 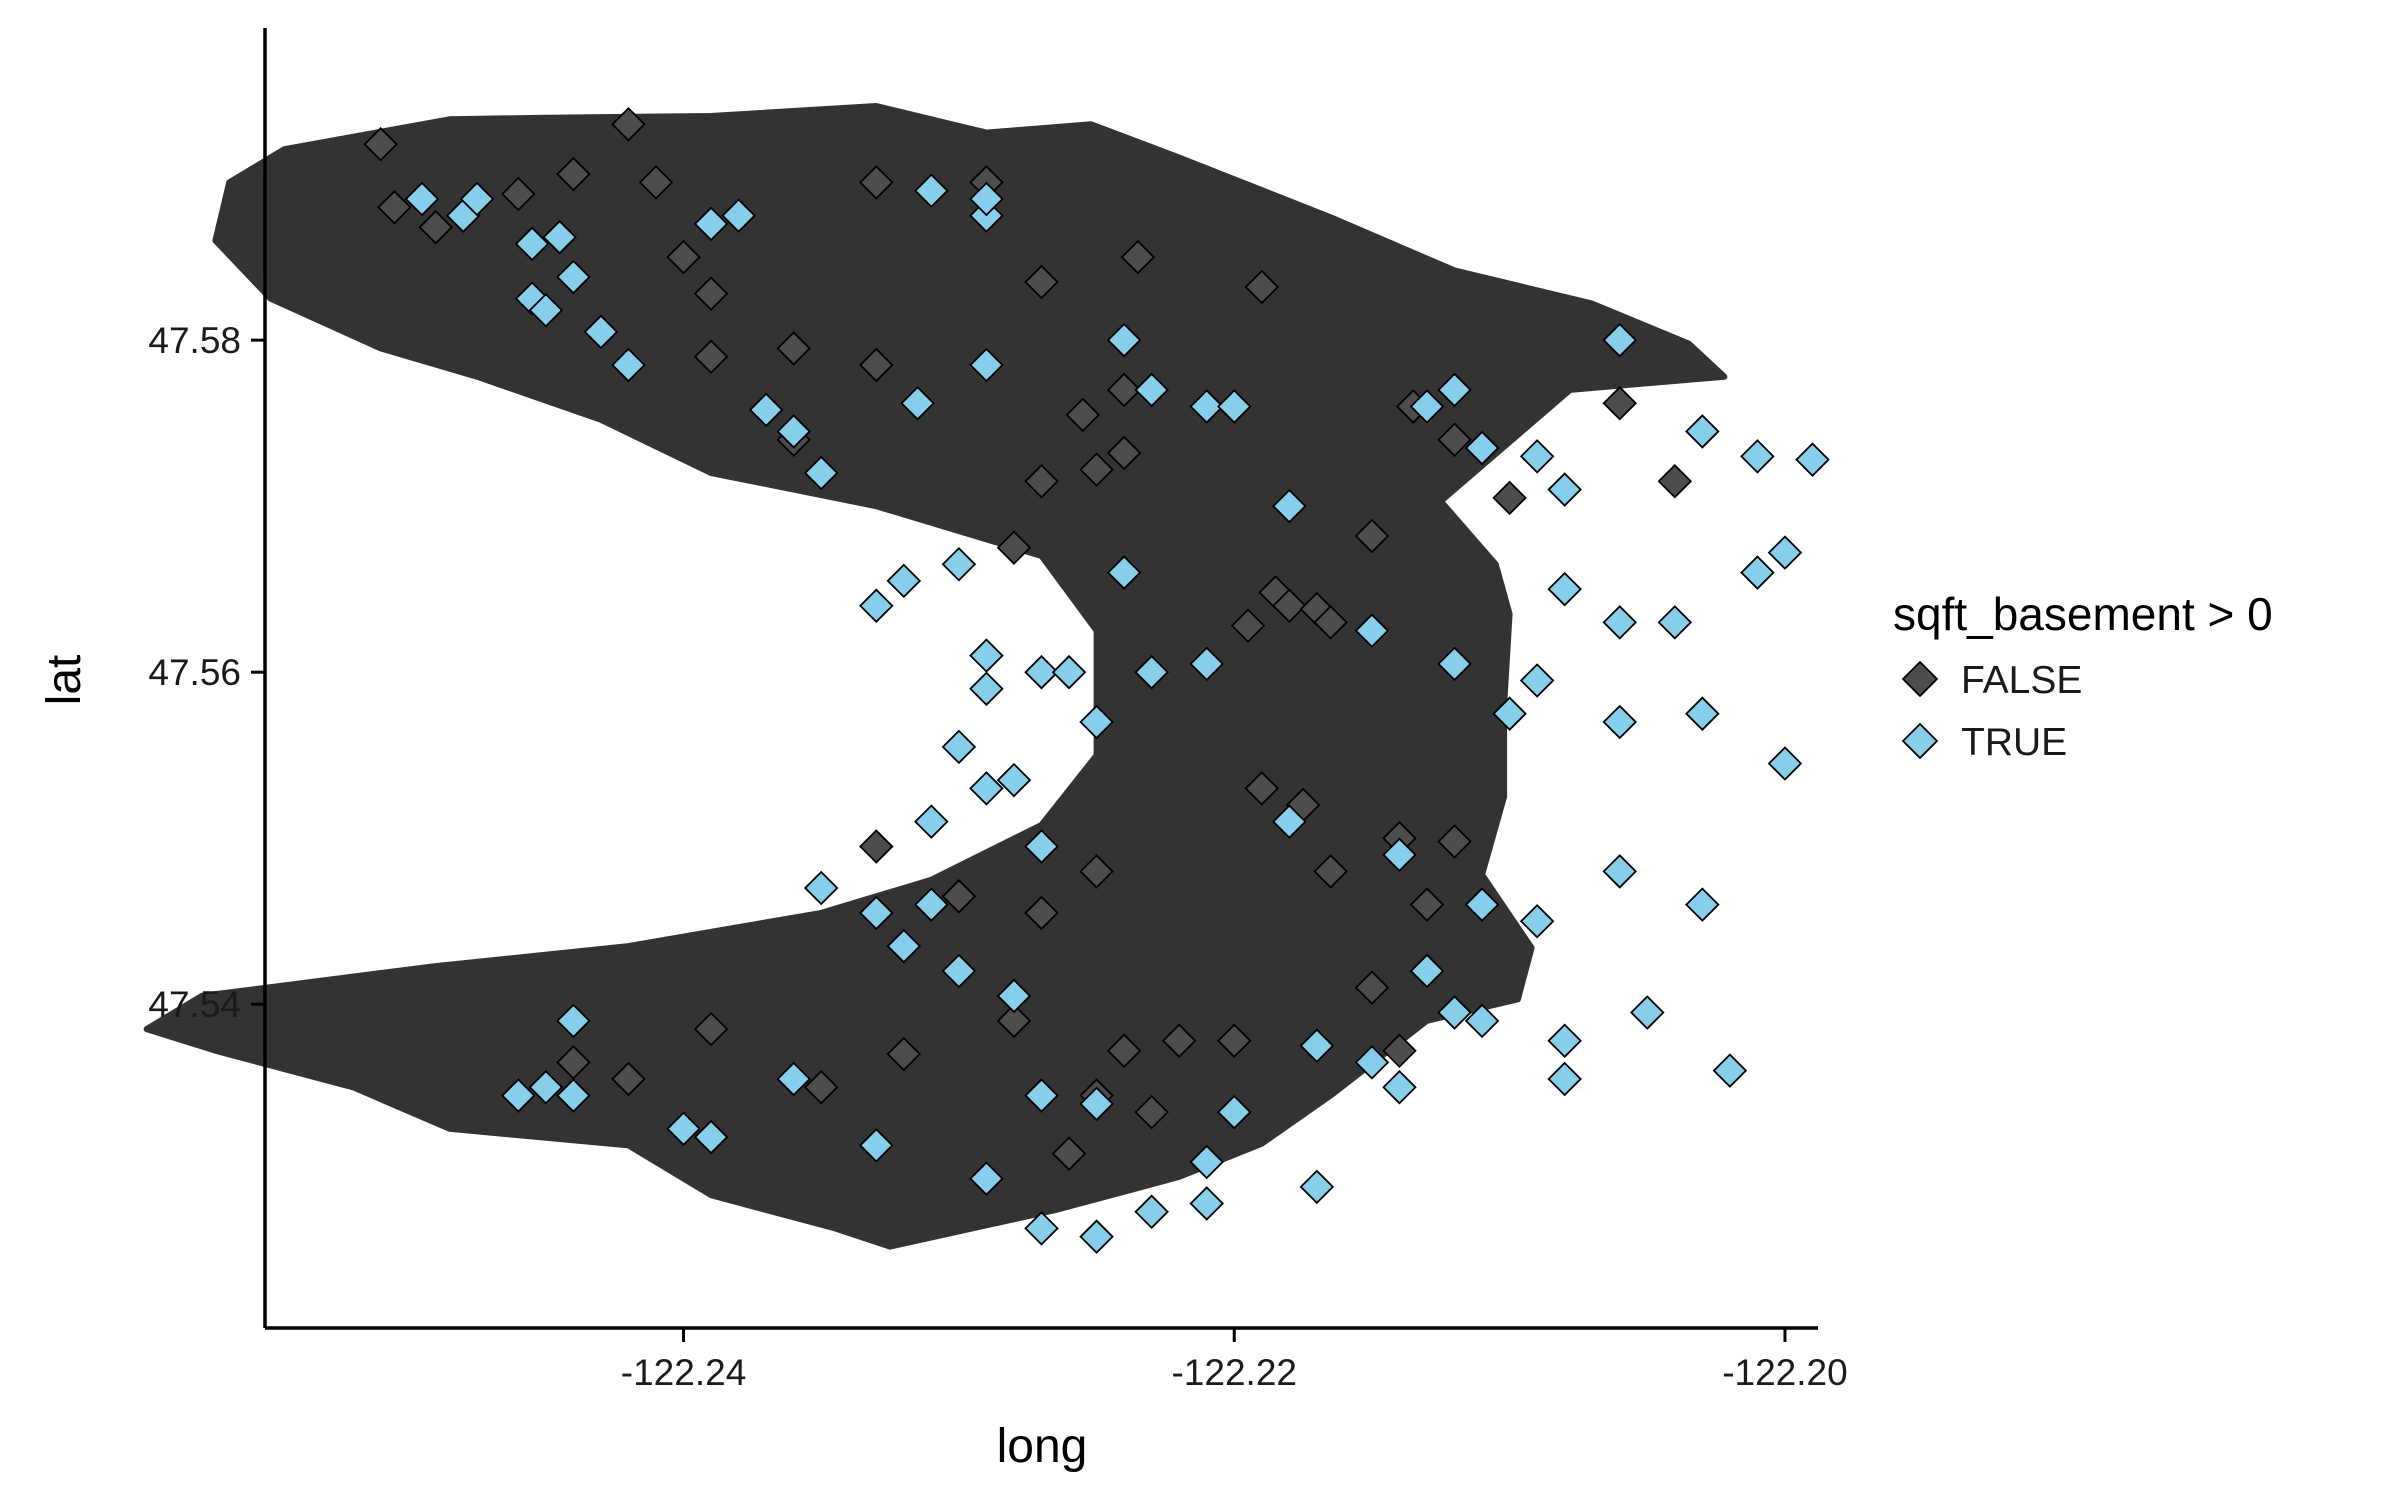 What do you see at coordinates (2083, 614) in the screenshot?
I see `legend-title: sqft_basement > 0` at bounding box center [2083, 614].